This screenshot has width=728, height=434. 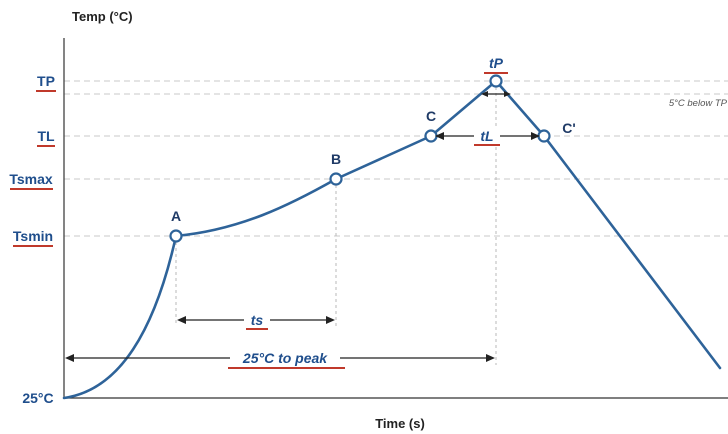 What do you see at coordinates (46, 136) in the screenshot?
I see `tl-label: TL` at bounding box center [46, 136].